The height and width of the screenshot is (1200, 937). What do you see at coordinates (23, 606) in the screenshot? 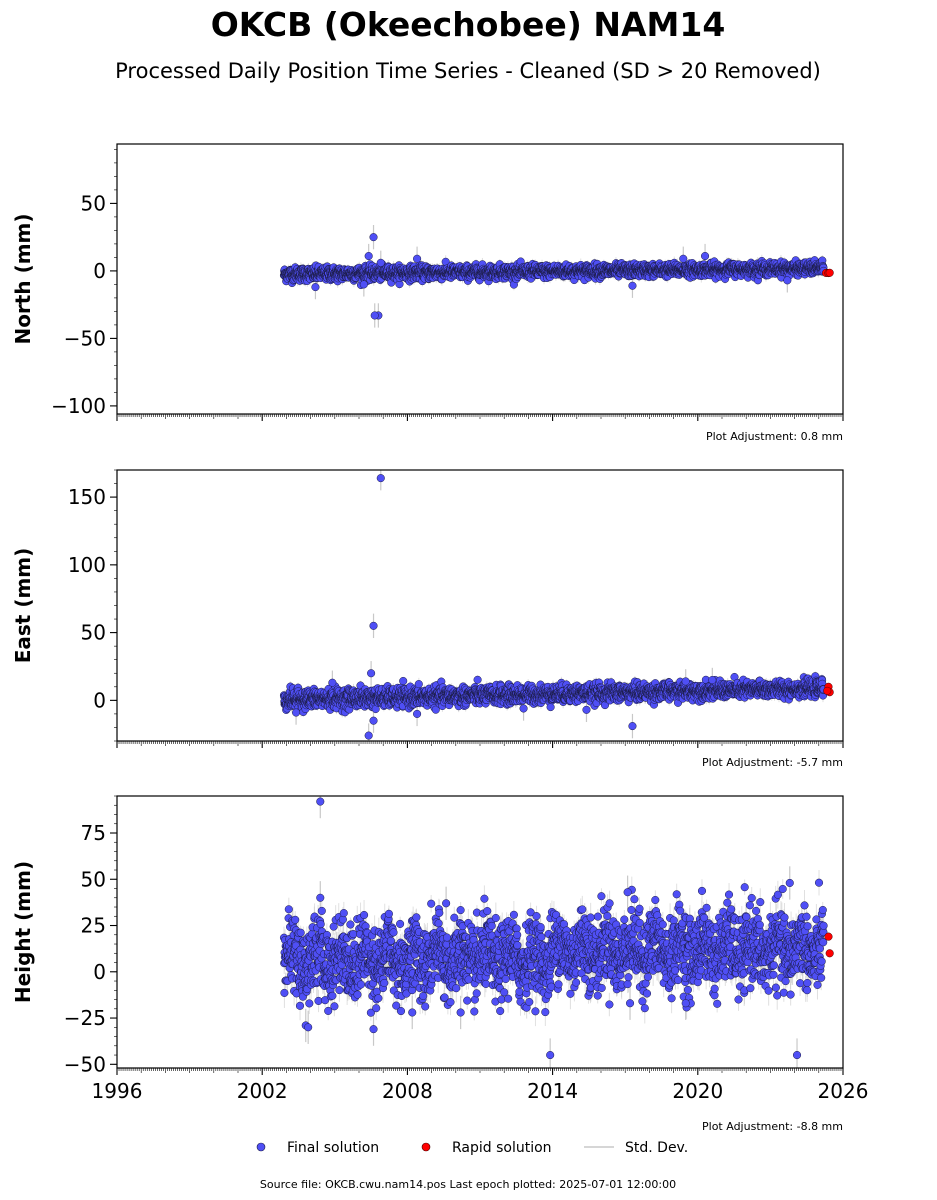
I see `y-axis-label-2: East (mm)` at bounding box center [23, 606].